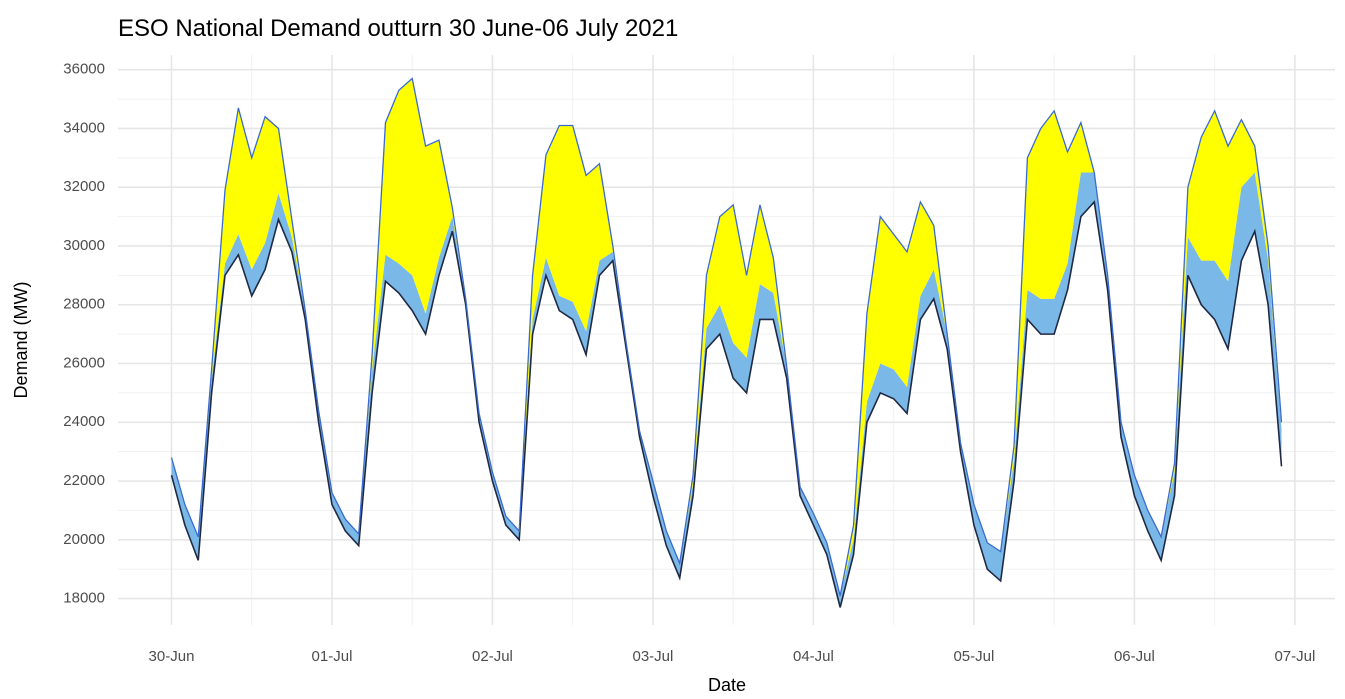 The height and width of the screenshot is (699, 1345). Describe the element at coordinates (332, 656) in the screenshot. I see `x-tick-label: 01-Jul` at that location.